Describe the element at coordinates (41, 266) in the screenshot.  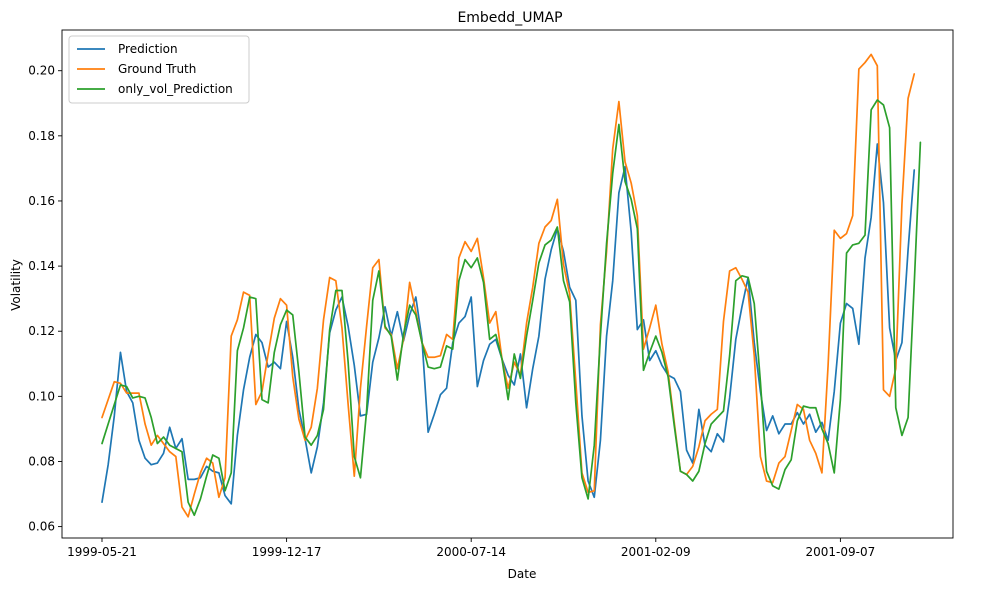
I see `y-tick-label: 0.14` at that location.